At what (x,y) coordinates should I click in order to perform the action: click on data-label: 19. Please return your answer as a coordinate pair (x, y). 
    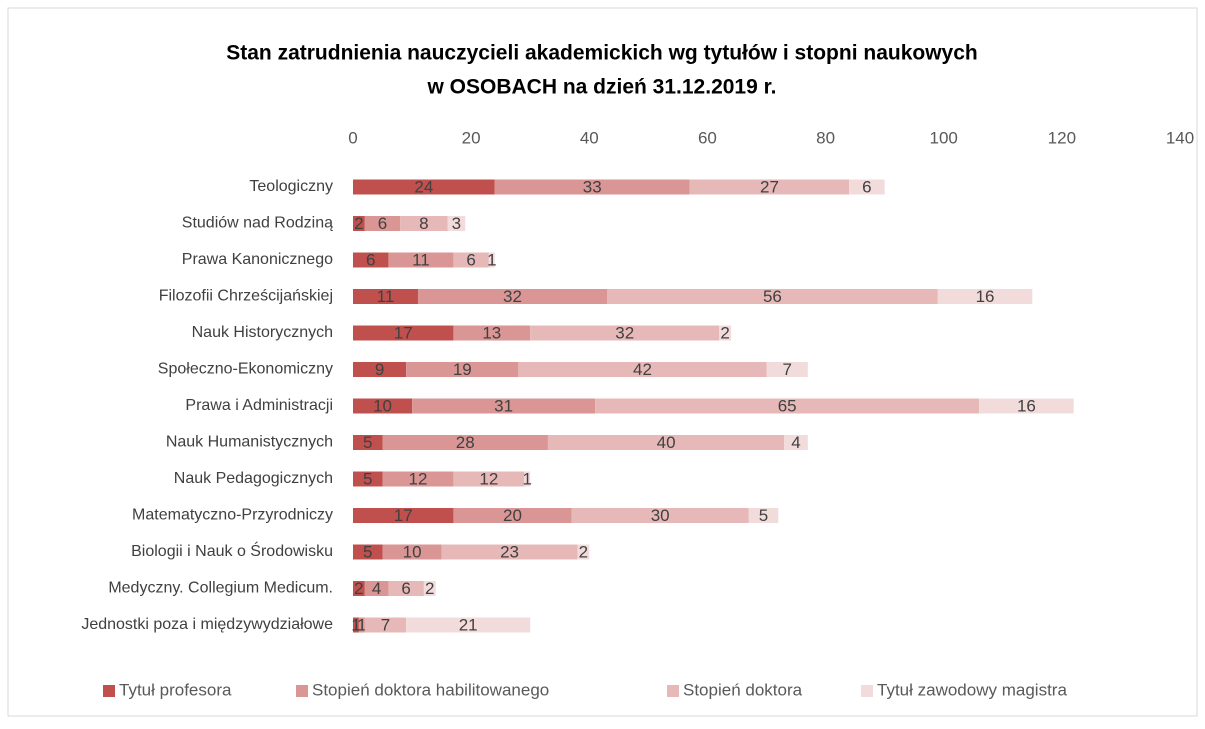
    Looking at the image, I should click on (462, 369).